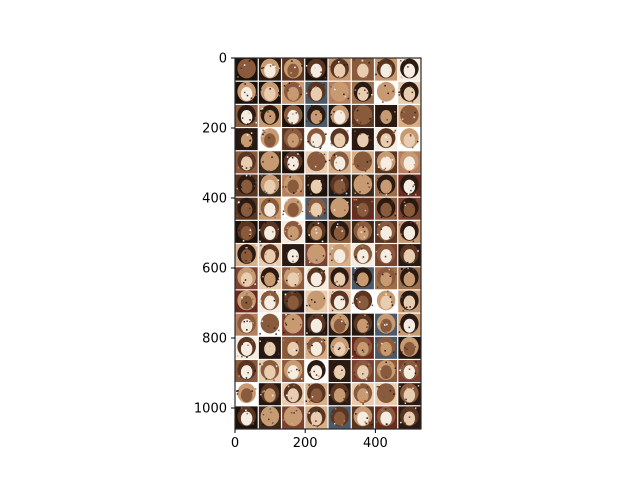 The image size is (640, 480). Describe the element at coordinates (223, 59) in the screenshot. I see `y-tick-label: 0` at that location.